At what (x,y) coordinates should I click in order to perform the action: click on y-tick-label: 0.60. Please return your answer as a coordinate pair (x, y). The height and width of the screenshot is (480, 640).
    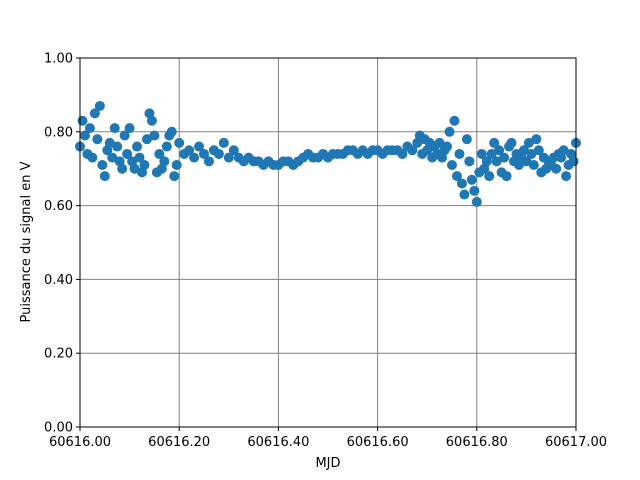
    Looking at the image, I should click on (58, 206).